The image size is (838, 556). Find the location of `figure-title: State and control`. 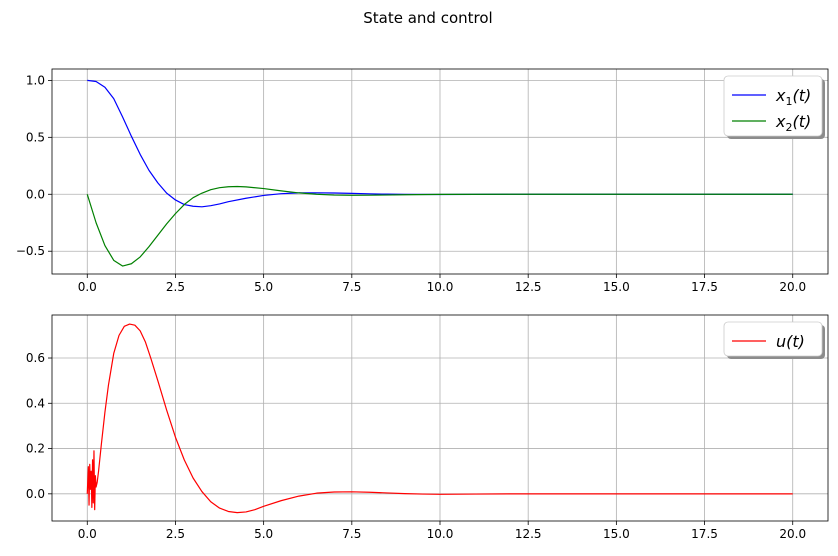

figure-title: State and control is located at coordinates (427, 18).